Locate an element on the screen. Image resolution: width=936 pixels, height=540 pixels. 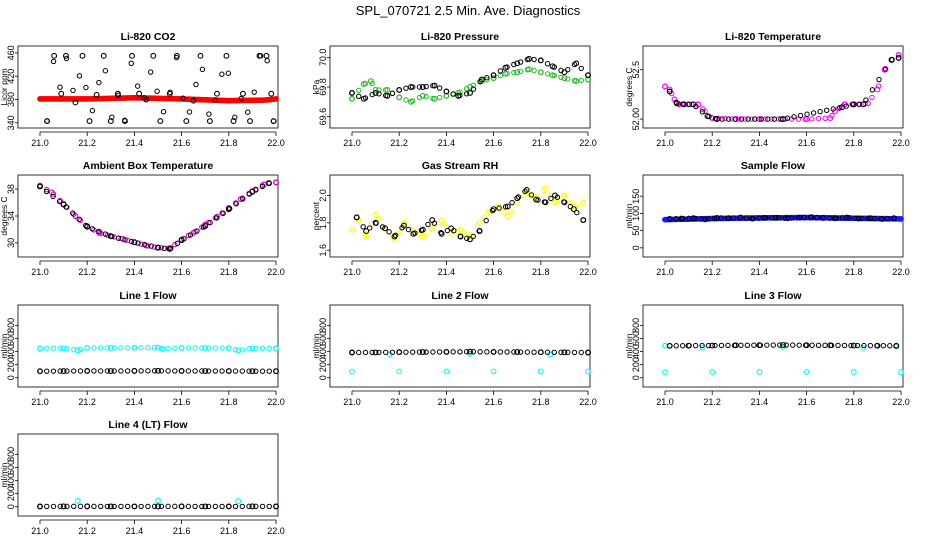
y-tick-label: 800 is located at coordinates (636, 325).